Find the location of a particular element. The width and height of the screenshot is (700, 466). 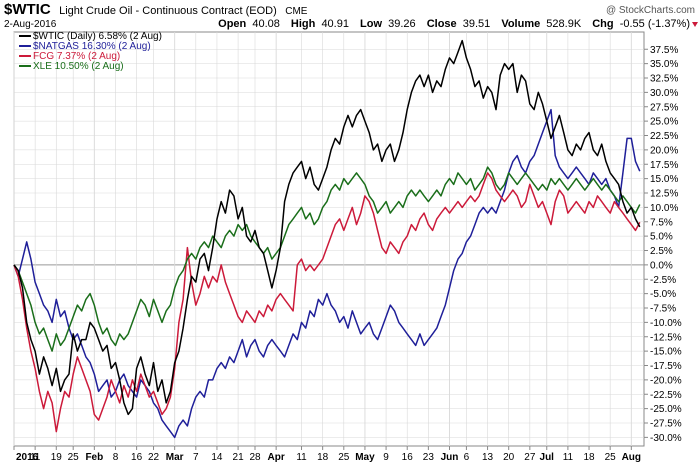

y-tick-label: 5.0% is located at coordinates (661, 237).